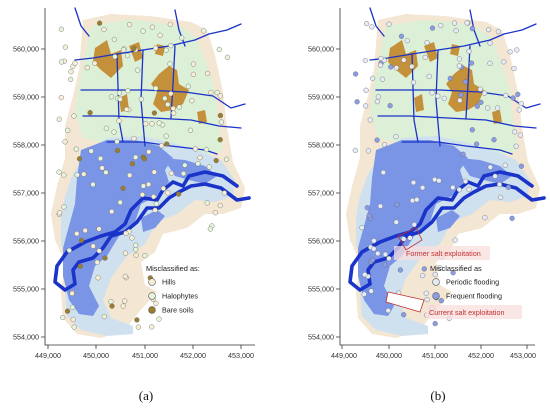 The width and height of the screenshot is (550, 408). Describe the element at coordinates (338, 193) in the screenshot. I see `map-b-y-tick-marks` at that location.